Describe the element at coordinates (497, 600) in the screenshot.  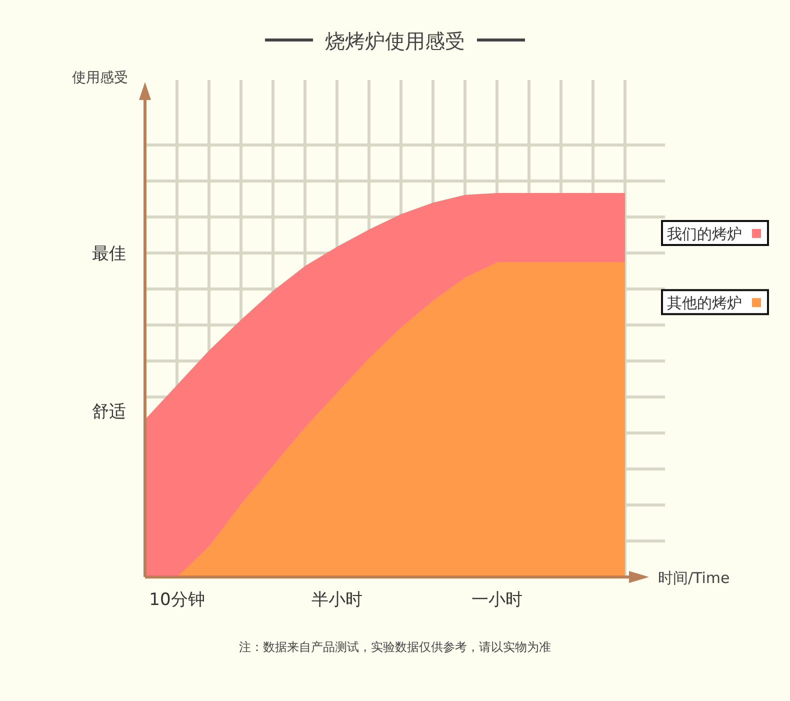
I see `x-tick-label: 一小时` at that location.